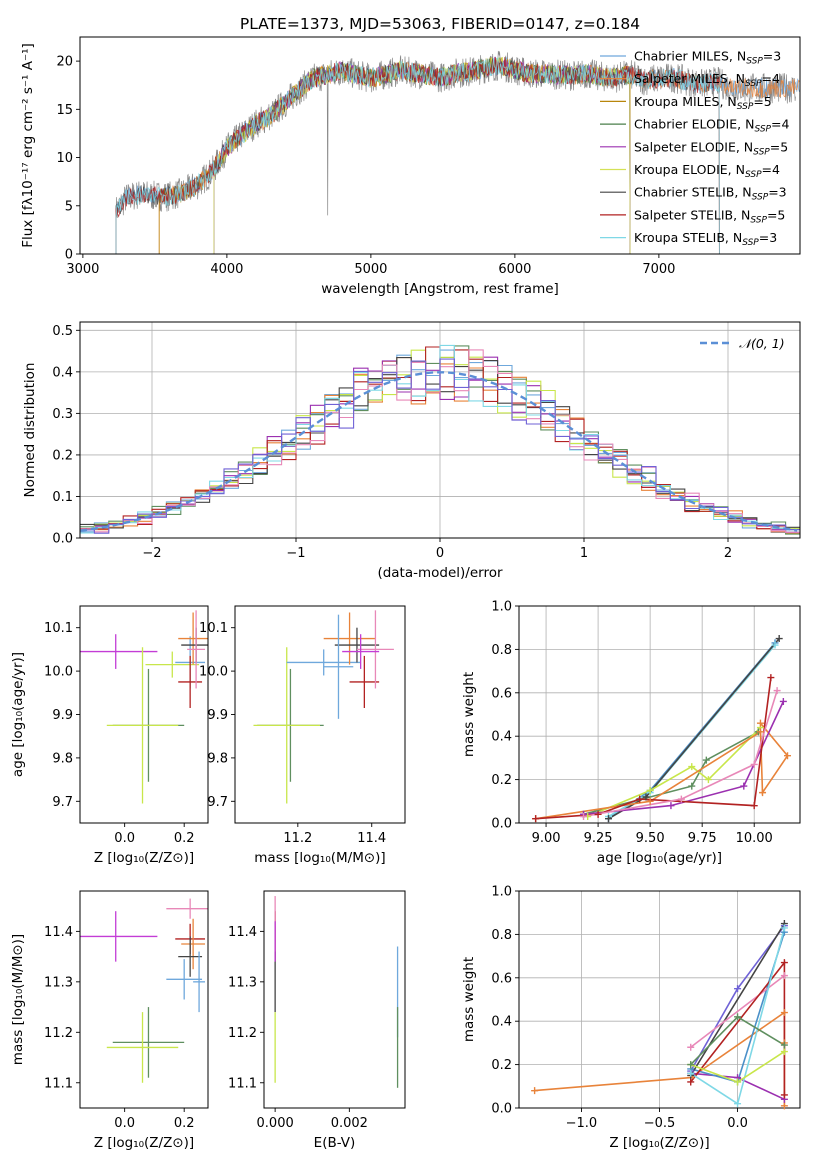 Image resolution: width=819 pixels, height=1174 pixels. Describe the element at coordinates (501, 978) in the screenshot. I see `y-tick-label: 0.6` at that location.